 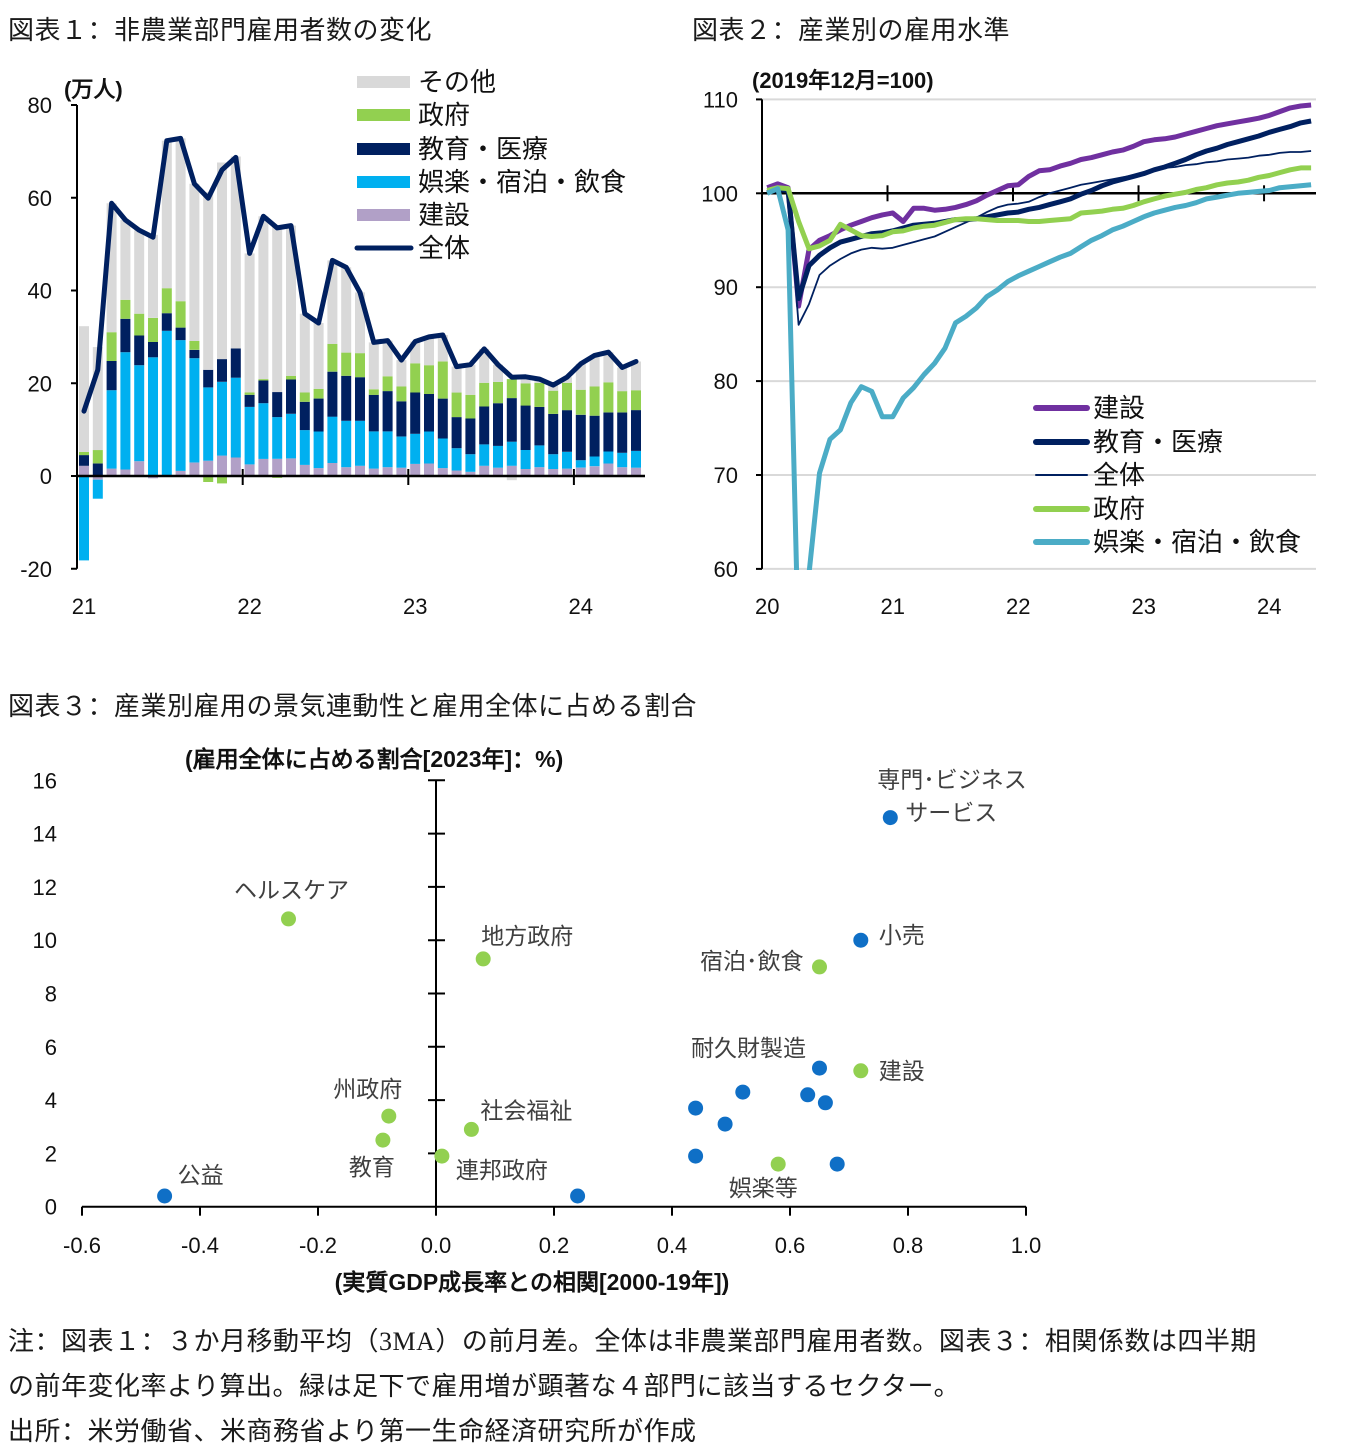 I want to click on y-axis-title: (万人), so click(x=93, y=89).